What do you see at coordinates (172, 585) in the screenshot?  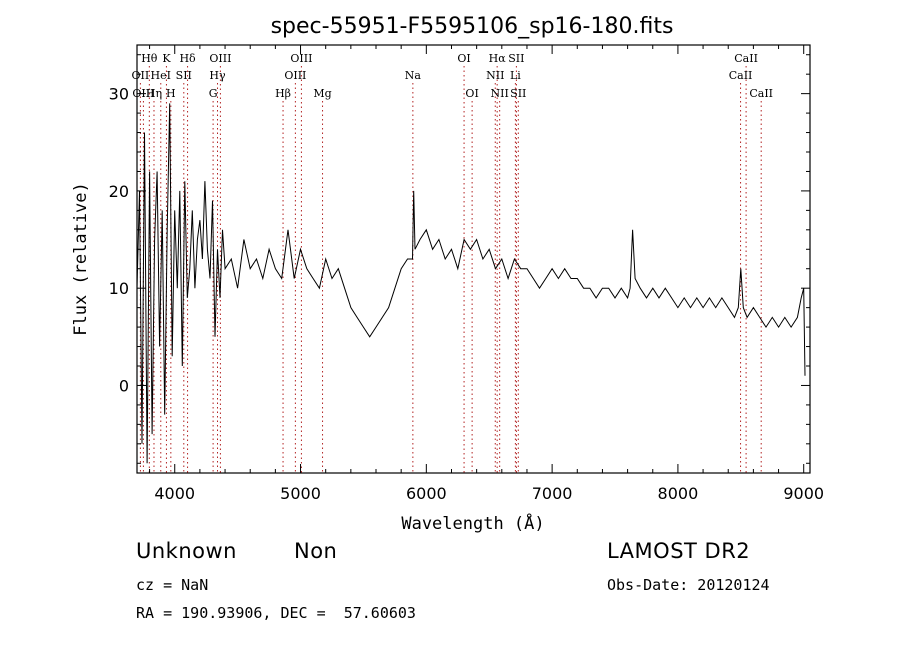 I see `redshift-text: cz = NaN` at bounding box center [172, 585].